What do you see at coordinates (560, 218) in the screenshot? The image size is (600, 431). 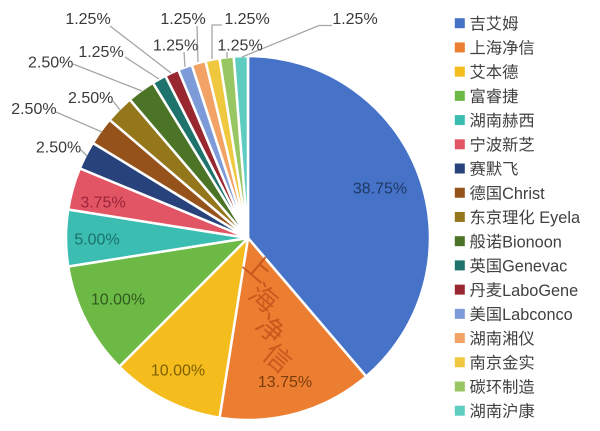 I see `svg-text: Eyela` at bounding box center [560, 218].